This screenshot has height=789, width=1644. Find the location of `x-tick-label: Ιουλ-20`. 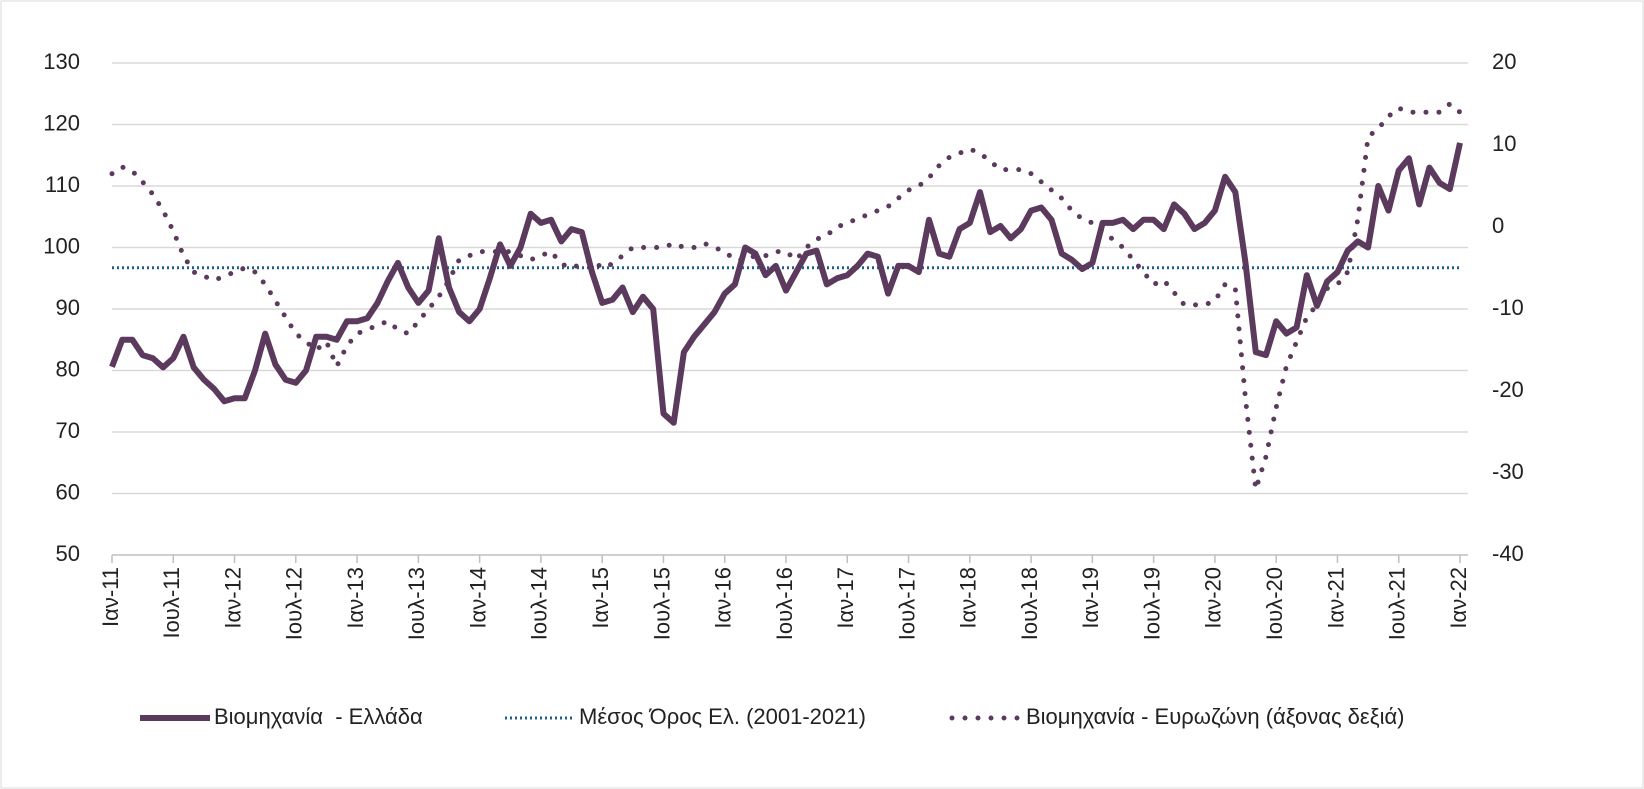

x-tick-label: Ιουλ-20 is located at coordinates (1274, 603).